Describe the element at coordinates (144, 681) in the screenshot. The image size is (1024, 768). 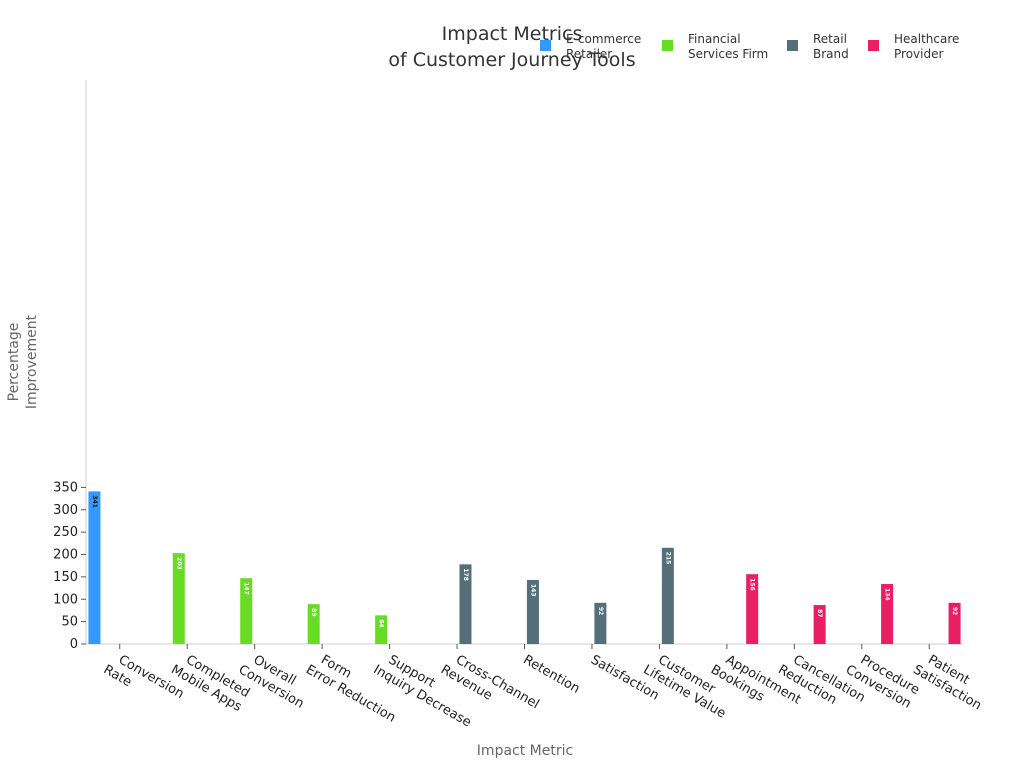
I see `x-tick-label: ConversionRate` at that location.